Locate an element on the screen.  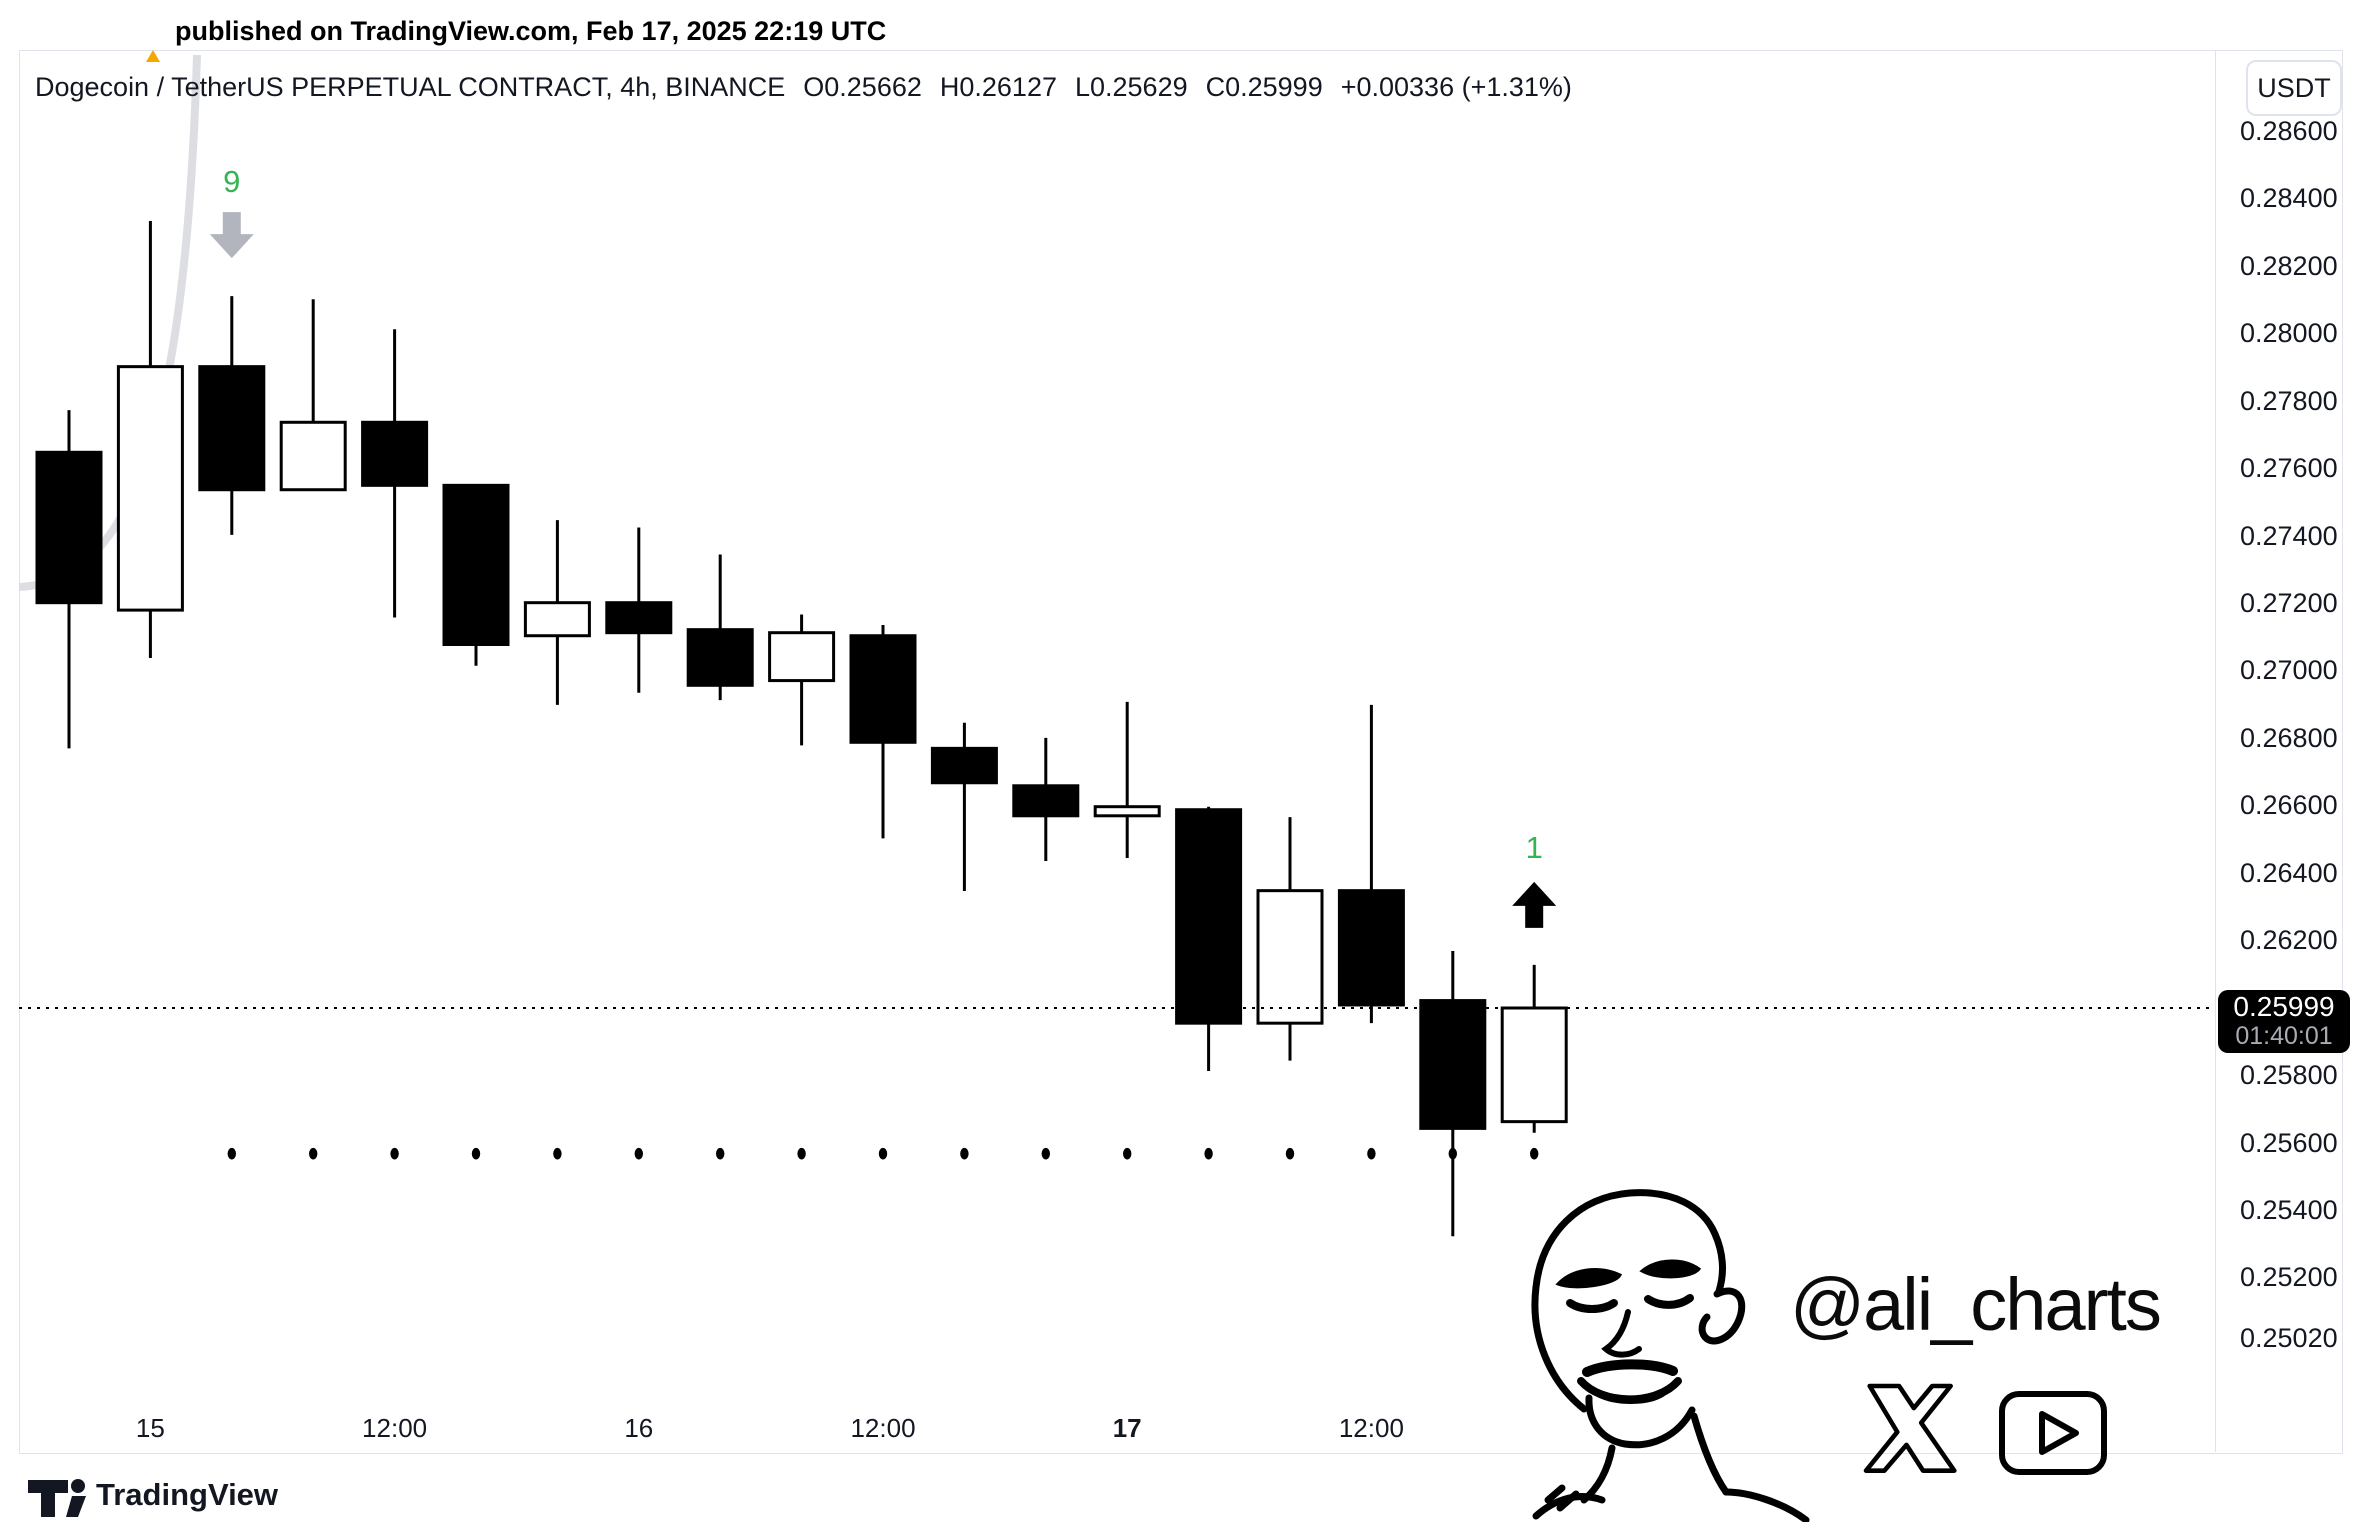
watermark-handle: @ali_charts is located at coordinates (1976, 1304).